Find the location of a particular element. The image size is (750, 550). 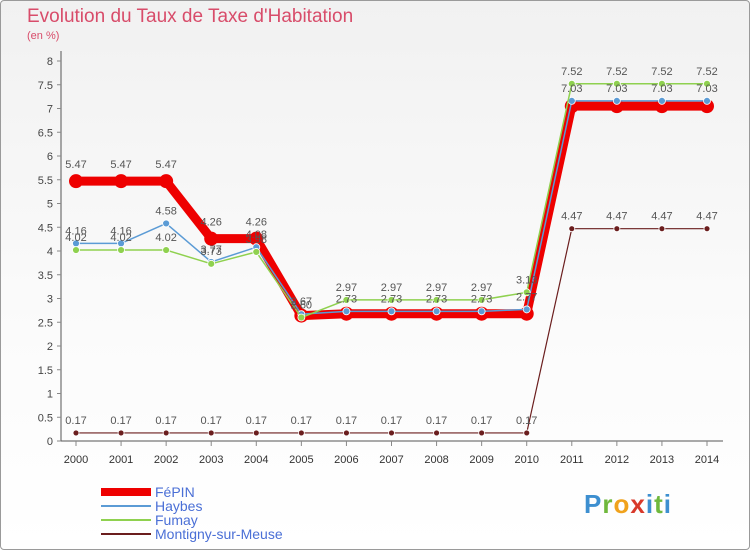

proxiti-logo: Proxiti is located at coordinates (628, 504).